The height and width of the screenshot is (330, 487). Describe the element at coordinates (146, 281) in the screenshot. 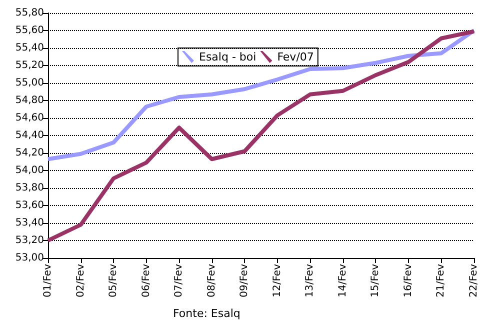

I see `x-tick-label: 06/Fev` at that location.